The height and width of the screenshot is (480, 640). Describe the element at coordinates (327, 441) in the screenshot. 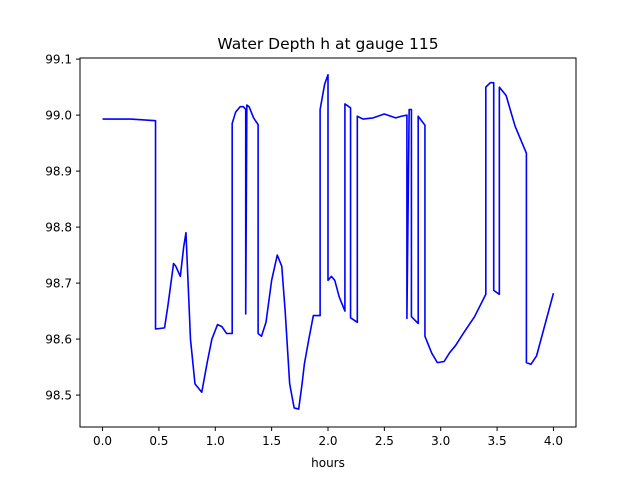

I see `x-tick-label: 2.0` at that location.